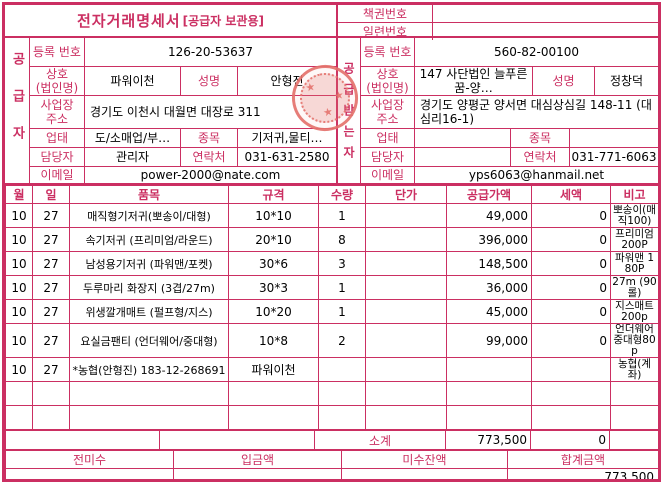  I want to click on receiver-email-label: 이메일, so click(388, 175).